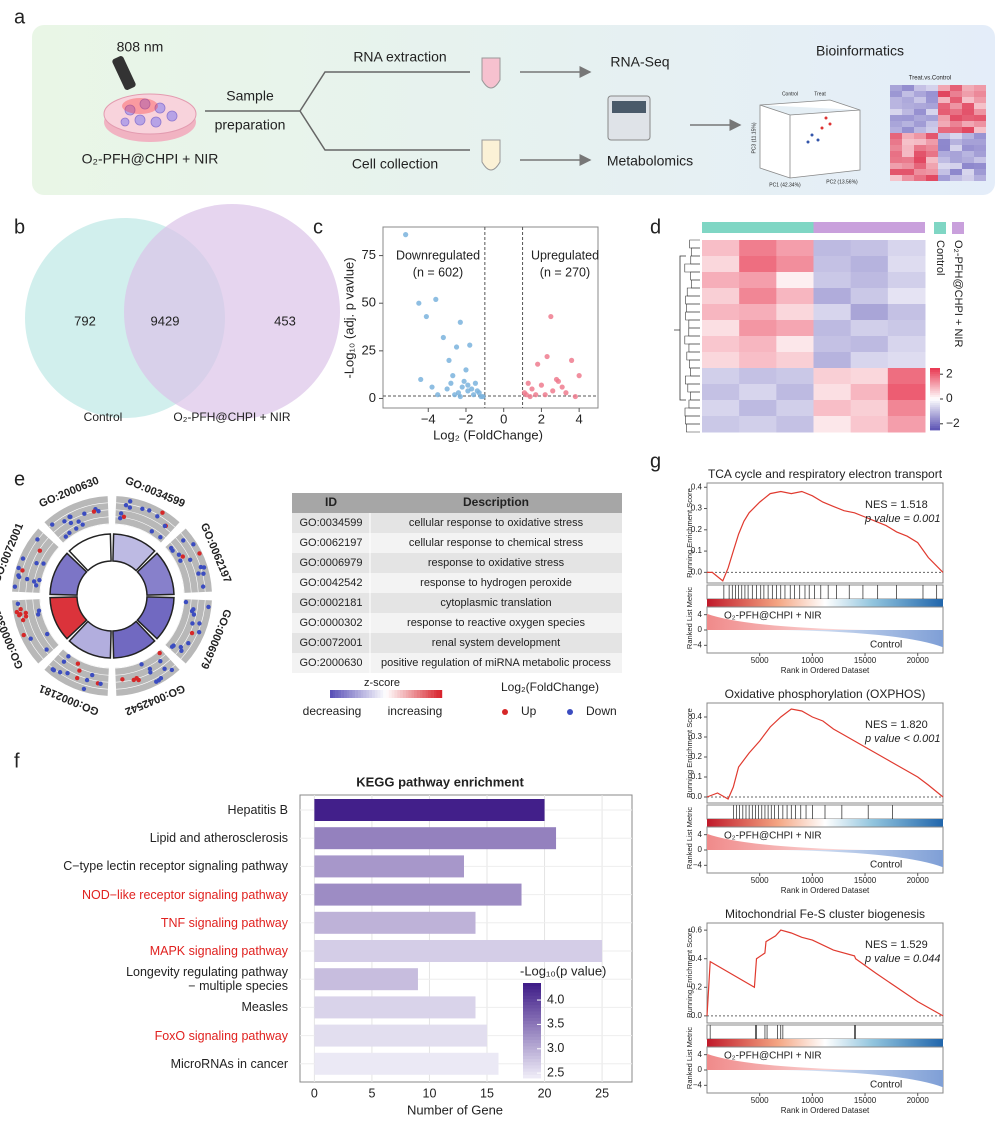 This screenshot has height=1132, width=1003. Describe the element at coordinates (825, 694) in the screenshot. I see `chart-title: Oxidative phosphorylation (OXPHOS)` at that location.